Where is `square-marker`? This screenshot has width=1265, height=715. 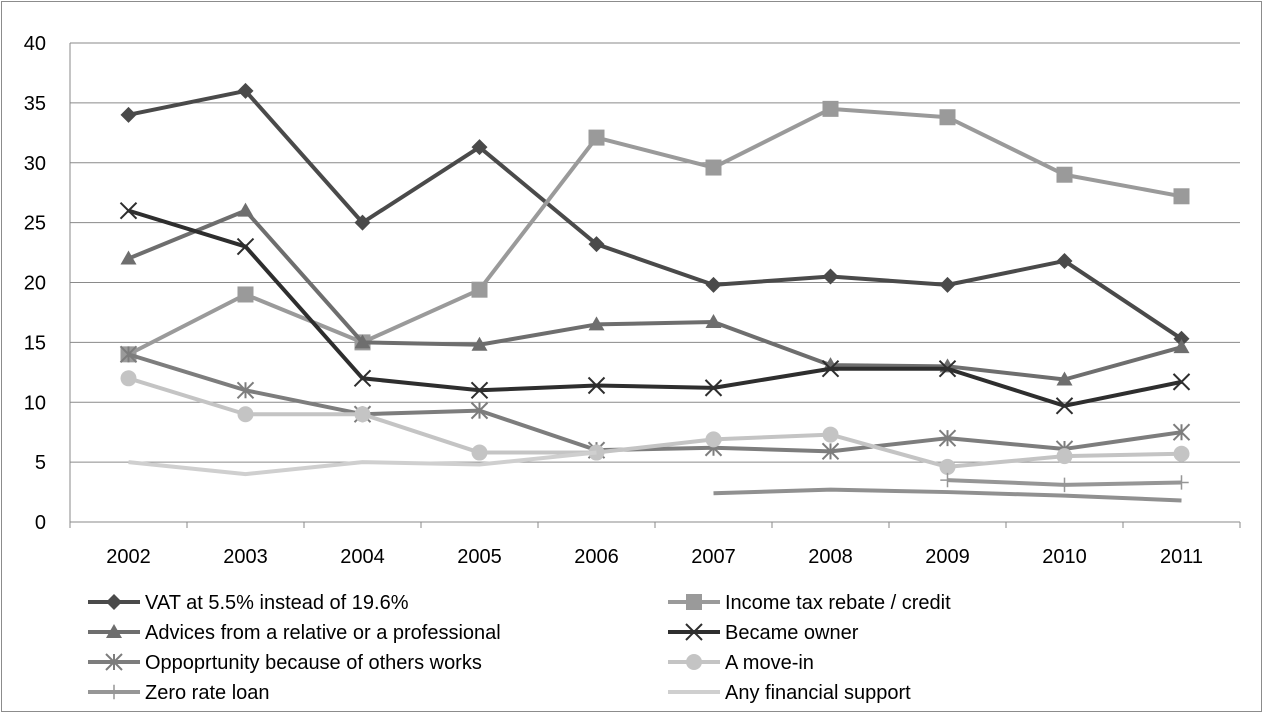 square-marker is located at coordinates (694, 602).